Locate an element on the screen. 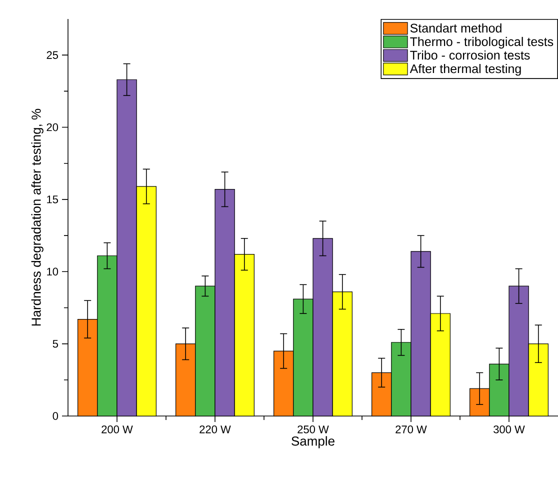  y-tick-label: 10 is located at coordinates (52, 272).